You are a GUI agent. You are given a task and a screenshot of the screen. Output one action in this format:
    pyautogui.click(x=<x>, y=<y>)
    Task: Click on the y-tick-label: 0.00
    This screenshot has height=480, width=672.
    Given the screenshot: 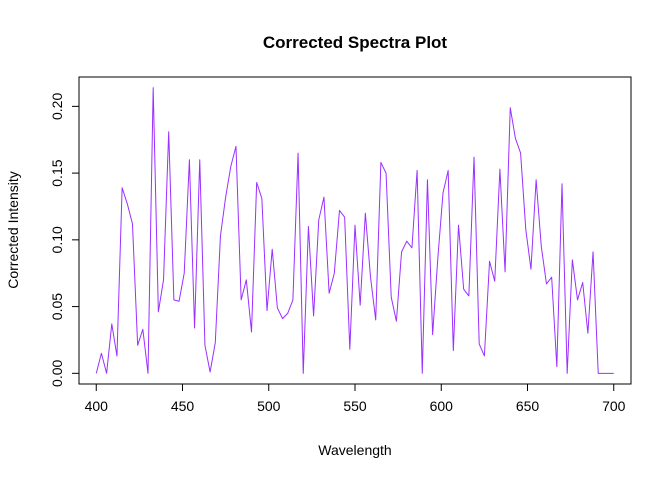 What is the action you would take?
    pyautogui.click(x=57, y=372)
    